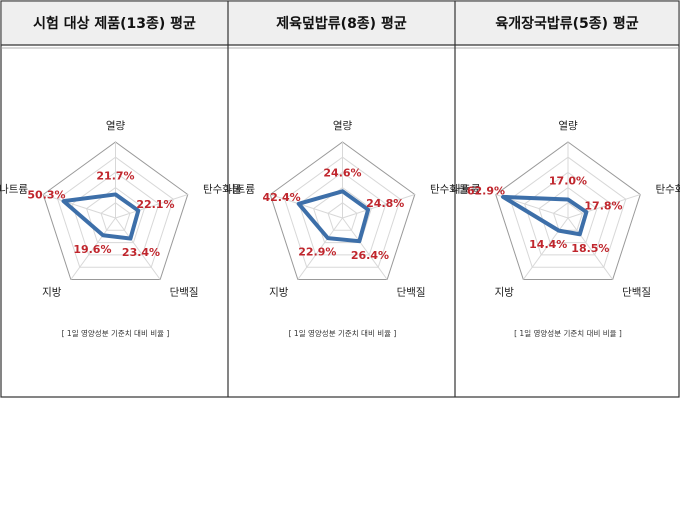 This screenshot has height=510, width=680. What do you see at coordinates (141, 252) in the screenshot?
I see `value-label: 23.4%` at bounding box center [141, 252].